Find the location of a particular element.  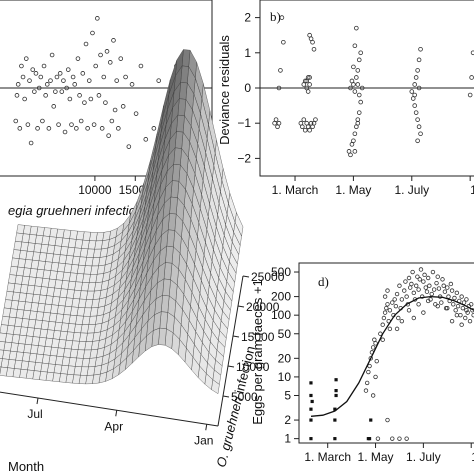

panel-b-x-tick-label: 1. May is located at coordinates (353, 190).